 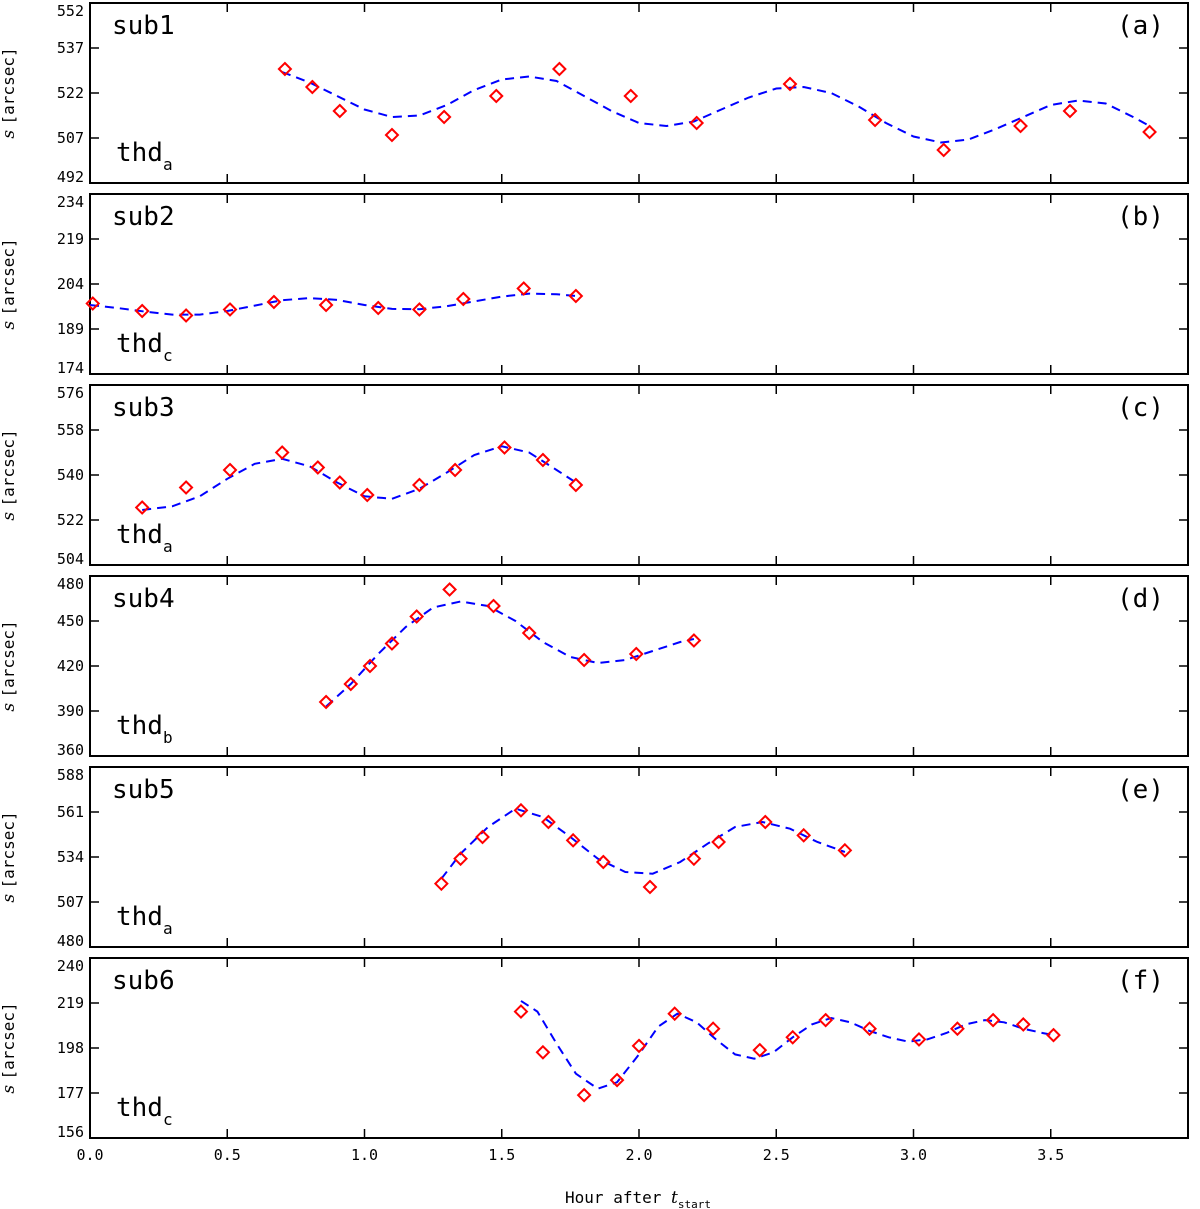 I want to click on y-tick-label: 552, so click(x=70, y=11).